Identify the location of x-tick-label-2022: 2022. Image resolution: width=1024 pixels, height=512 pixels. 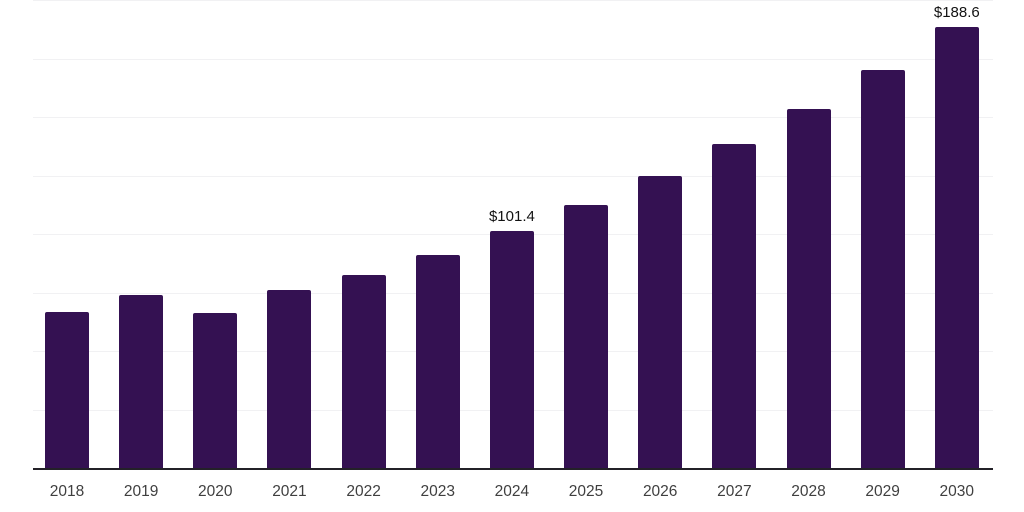
(363, 491).